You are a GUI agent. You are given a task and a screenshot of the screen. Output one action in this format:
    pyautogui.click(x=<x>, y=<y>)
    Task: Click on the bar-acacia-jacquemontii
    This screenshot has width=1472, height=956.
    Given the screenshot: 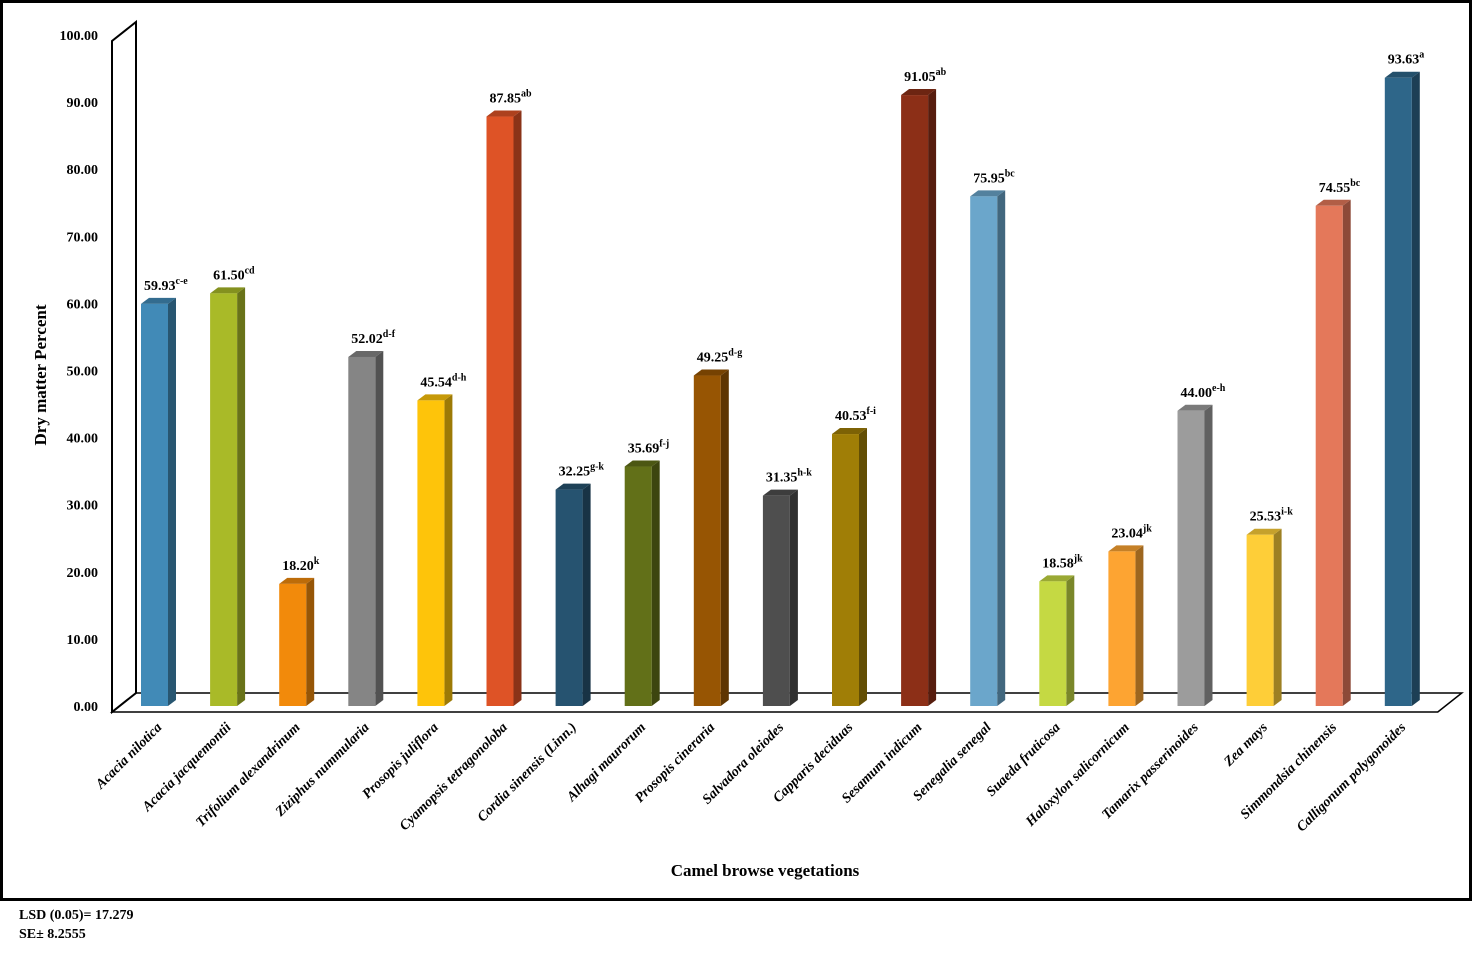 What is the action you would take?
    pyautogui.click(x=224, y=499)
    